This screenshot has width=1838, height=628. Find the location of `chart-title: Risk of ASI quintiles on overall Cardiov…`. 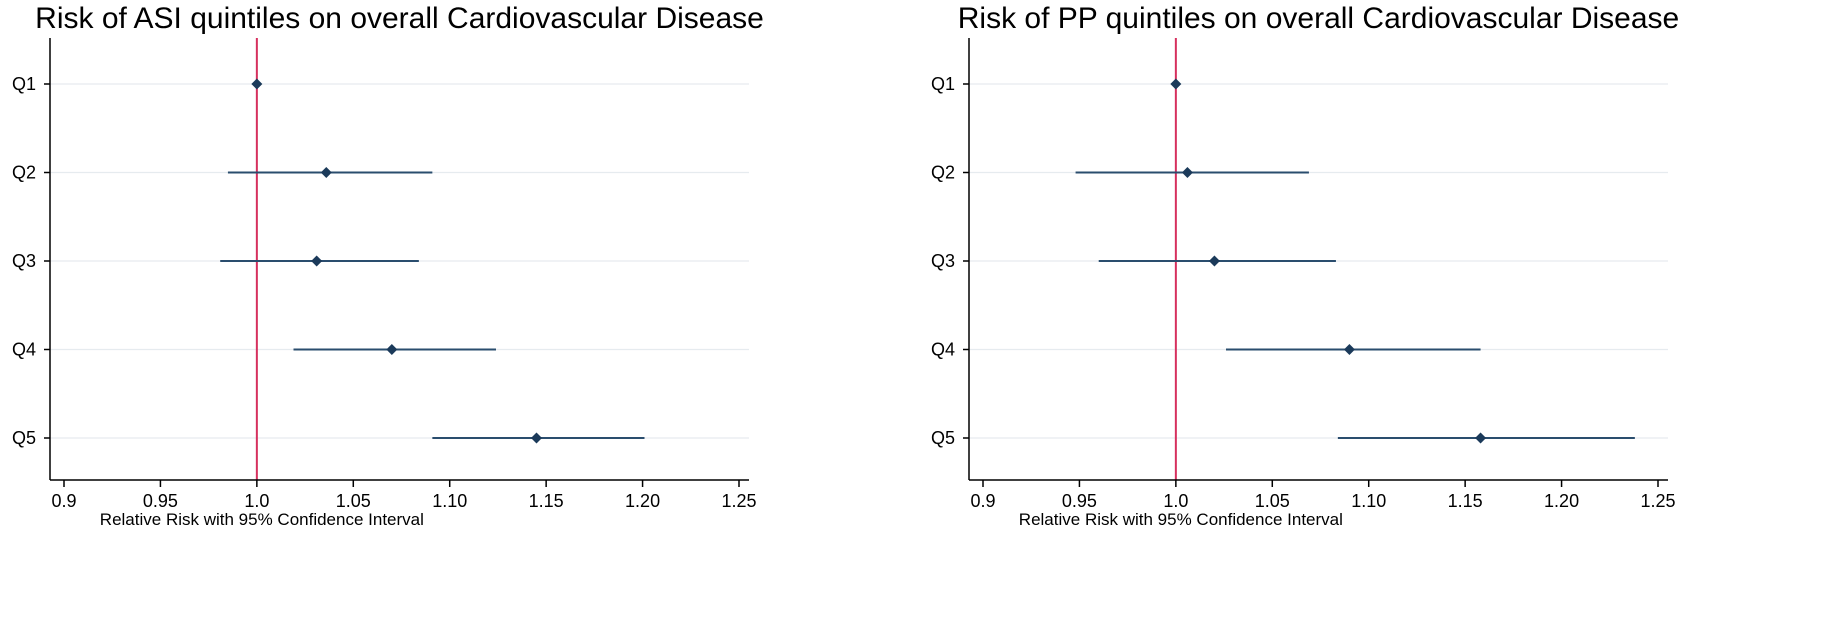

chart-title: Risk of ASI quintiles on overall Cardiov… is located at coordinates (399, 18).